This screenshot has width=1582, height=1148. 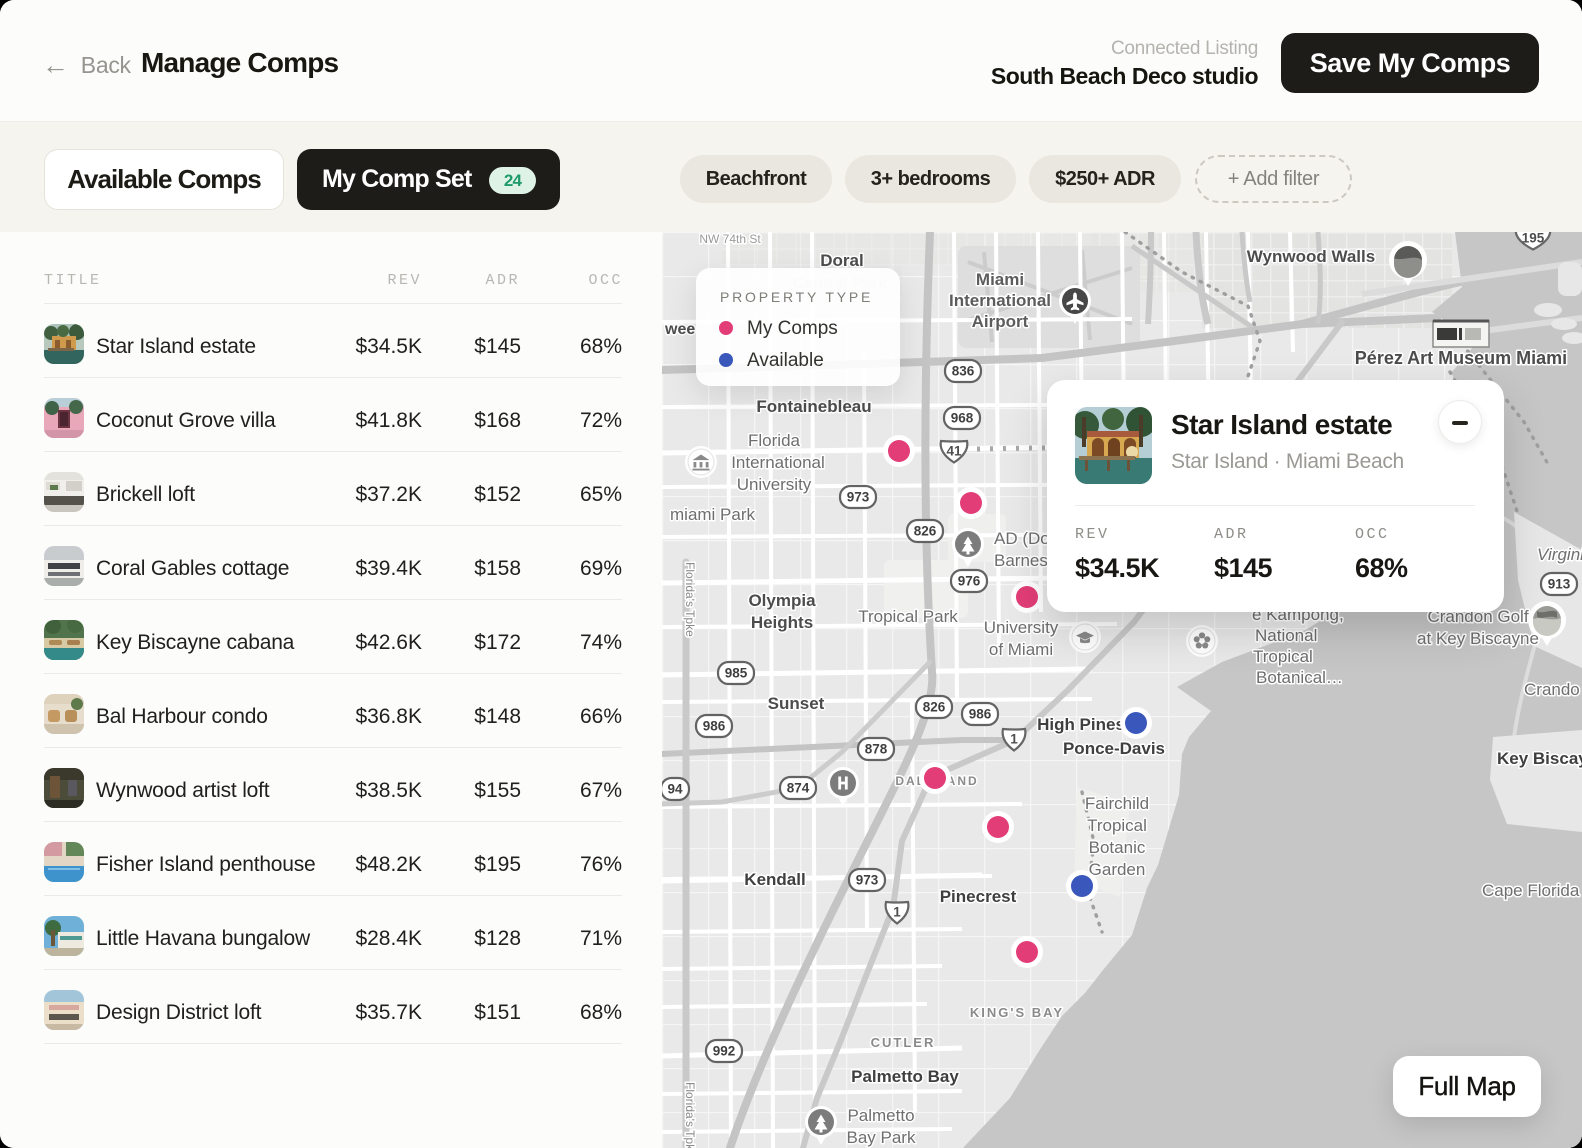 I want to click on svg-text: 913, so click(x=1559, y=584).